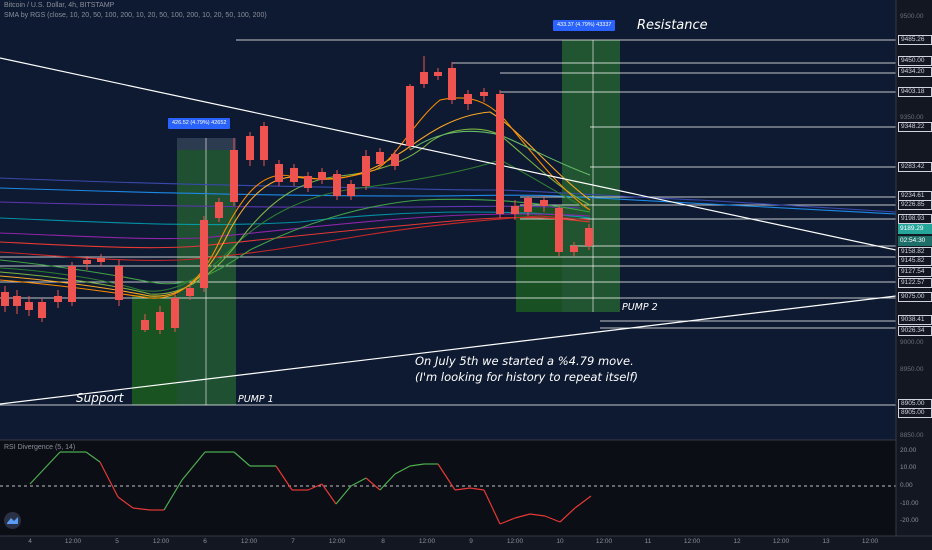 This screenshot has height=550, width=932. Describe the element at coordinates (915, 272) in the screenshot. I see `price-level-label: 9127.54` at that location.